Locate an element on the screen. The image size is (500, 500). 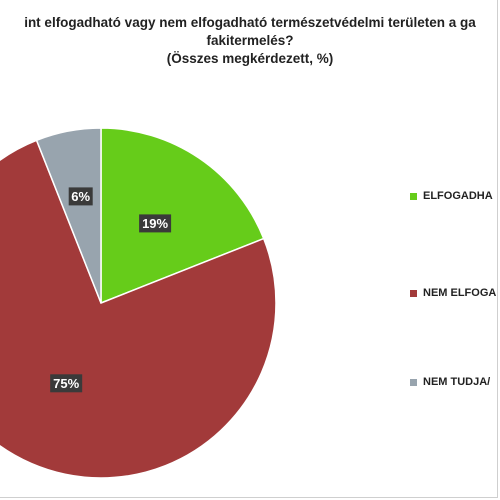
data-label-elfogadhato: 19% is located at coordinates (155, 223).